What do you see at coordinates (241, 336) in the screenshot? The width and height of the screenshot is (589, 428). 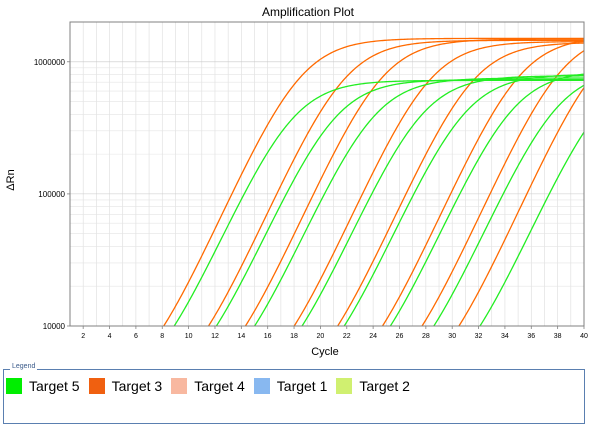 I see `x-tick-label: 14` at bounding box center [241, 336].